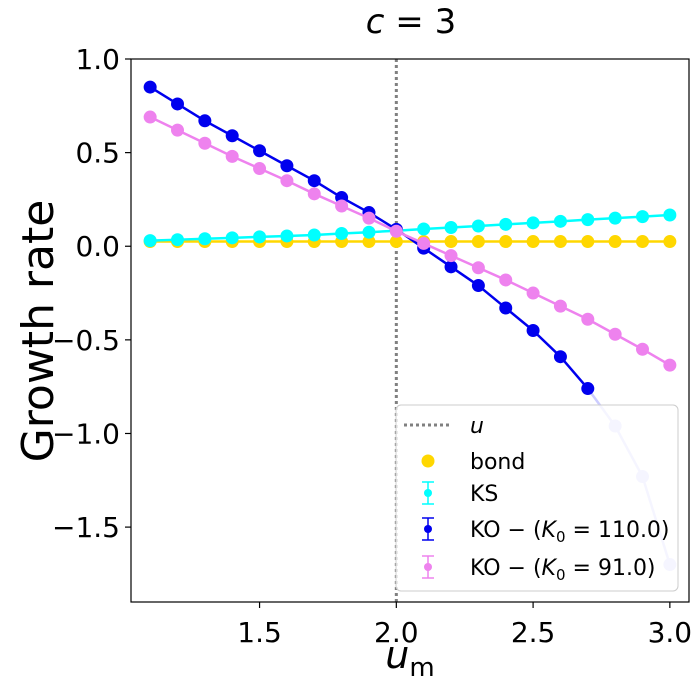 The height and width of the screenshot is (683, 696). Describe the element at coordinates (375, 22) in the screenshot. I see `title-variable: c` at that location.